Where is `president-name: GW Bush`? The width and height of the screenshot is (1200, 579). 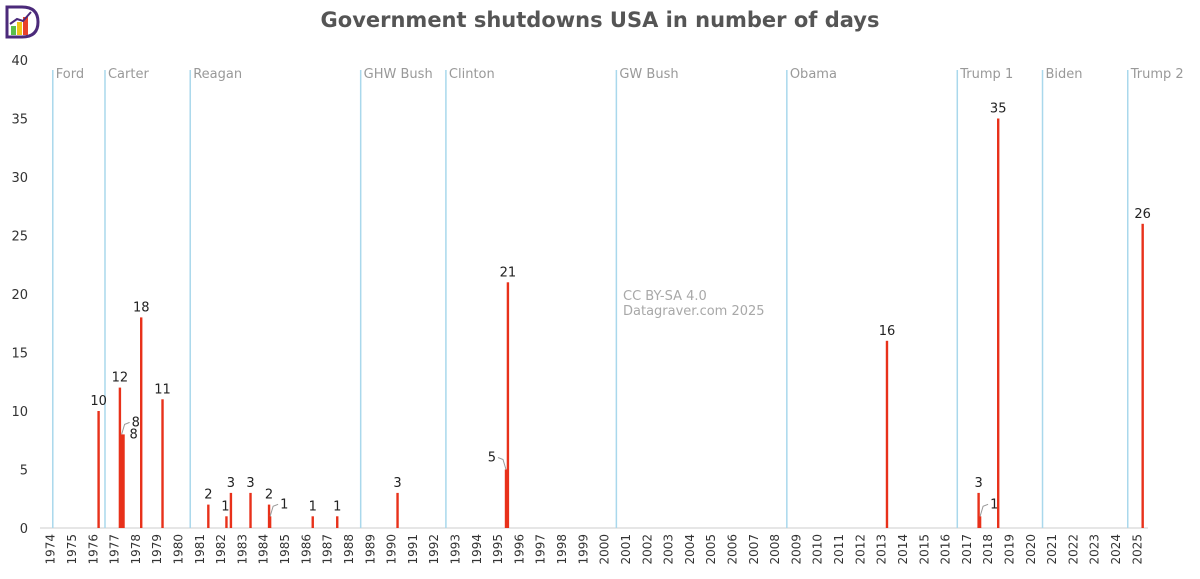 president-name: GW Bush is located at coordinates (648, 74).